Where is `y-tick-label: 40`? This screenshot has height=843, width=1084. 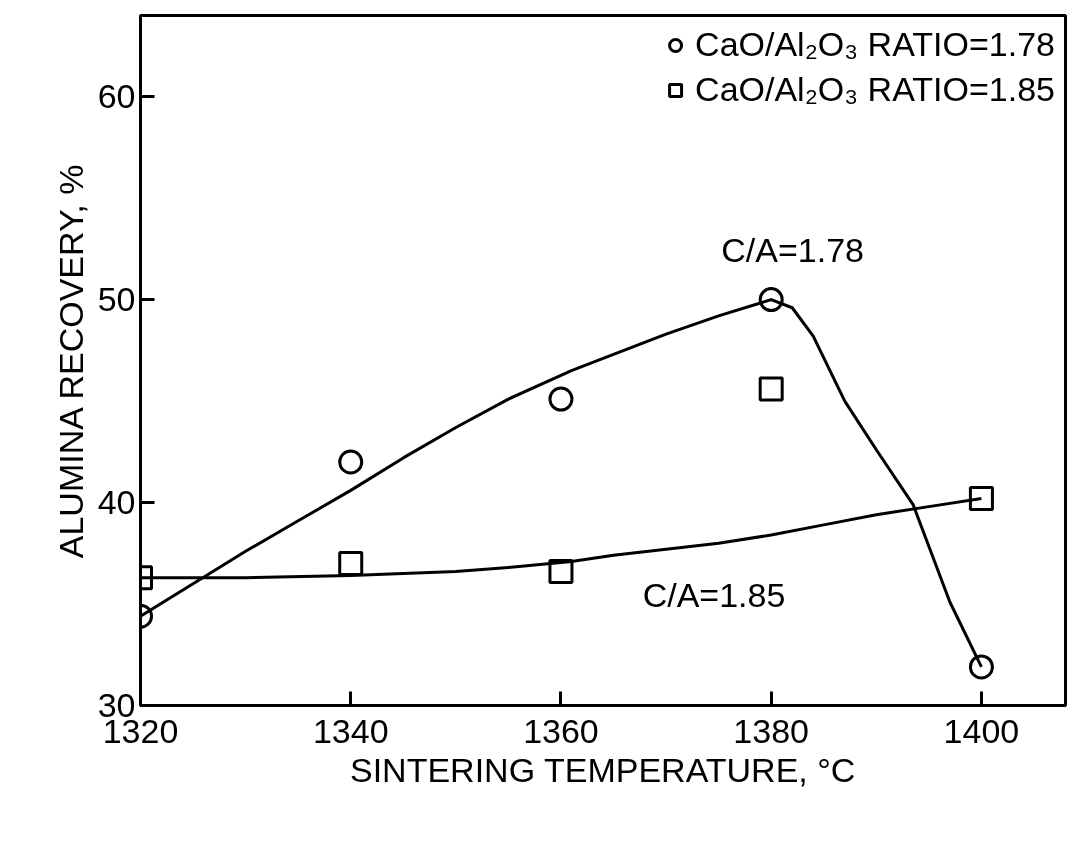
y-tick-label: 40 is located at coordinates (116, 502).